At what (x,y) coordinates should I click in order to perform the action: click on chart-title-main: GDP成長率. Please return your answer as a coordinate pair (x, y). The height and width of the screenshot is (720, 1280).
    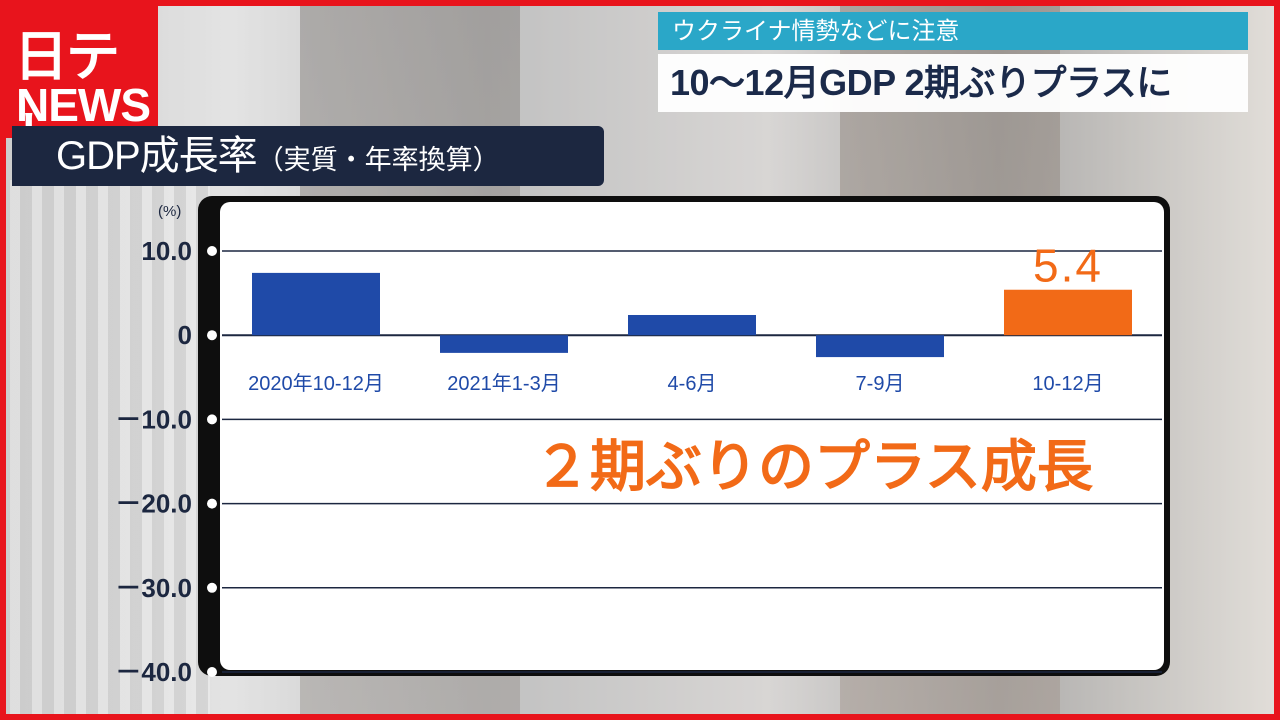
    Looking at the image, I should click on (157, 156).